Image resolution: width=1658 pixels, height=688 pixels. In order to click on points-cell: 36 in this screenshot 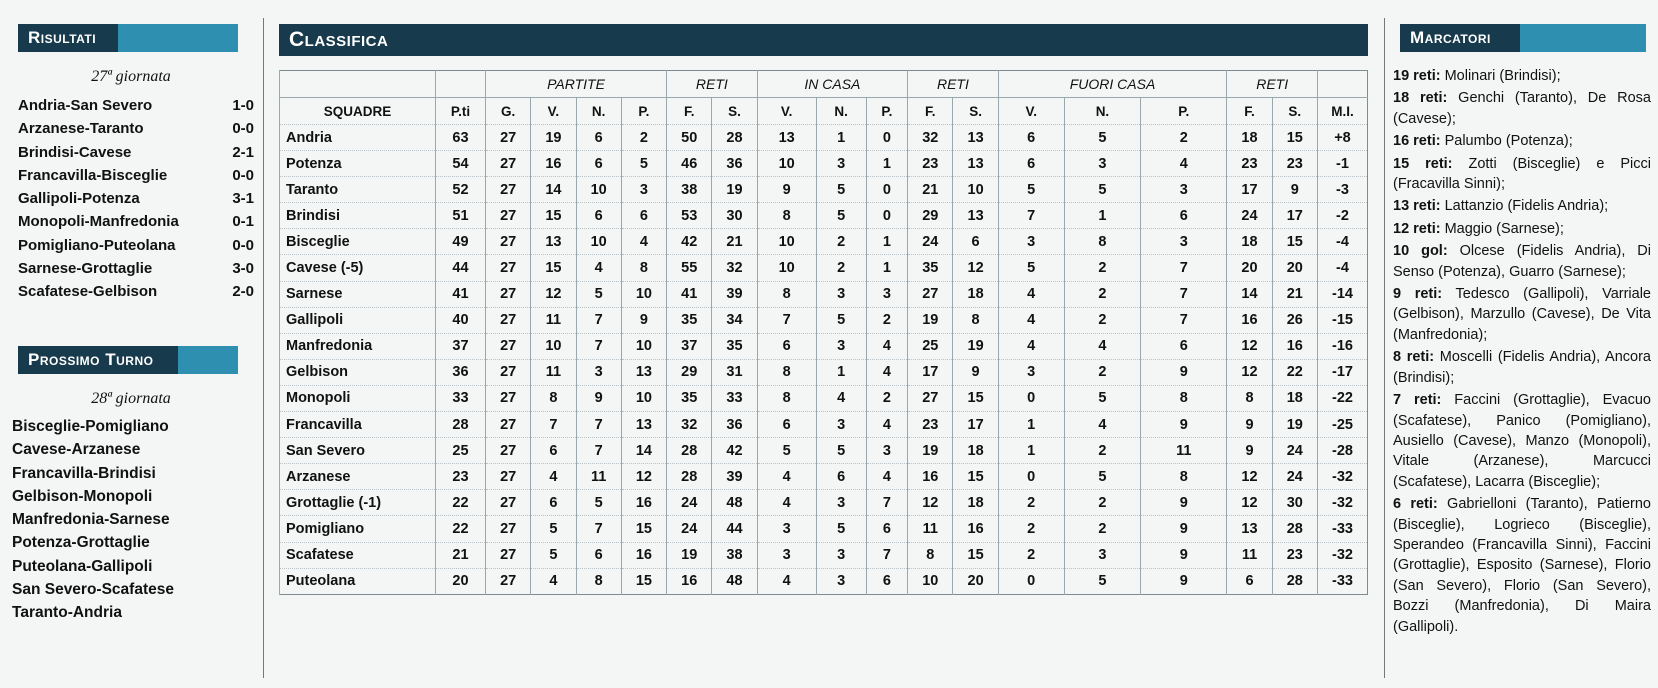, I will do `click(460, 372)`.